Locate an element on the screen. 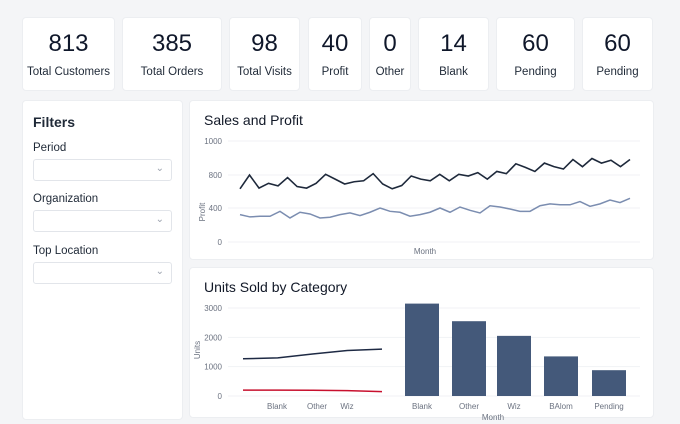 This screenshot has width=680, height=424. kpi-value: 40 is located at coordinates (335, 43).